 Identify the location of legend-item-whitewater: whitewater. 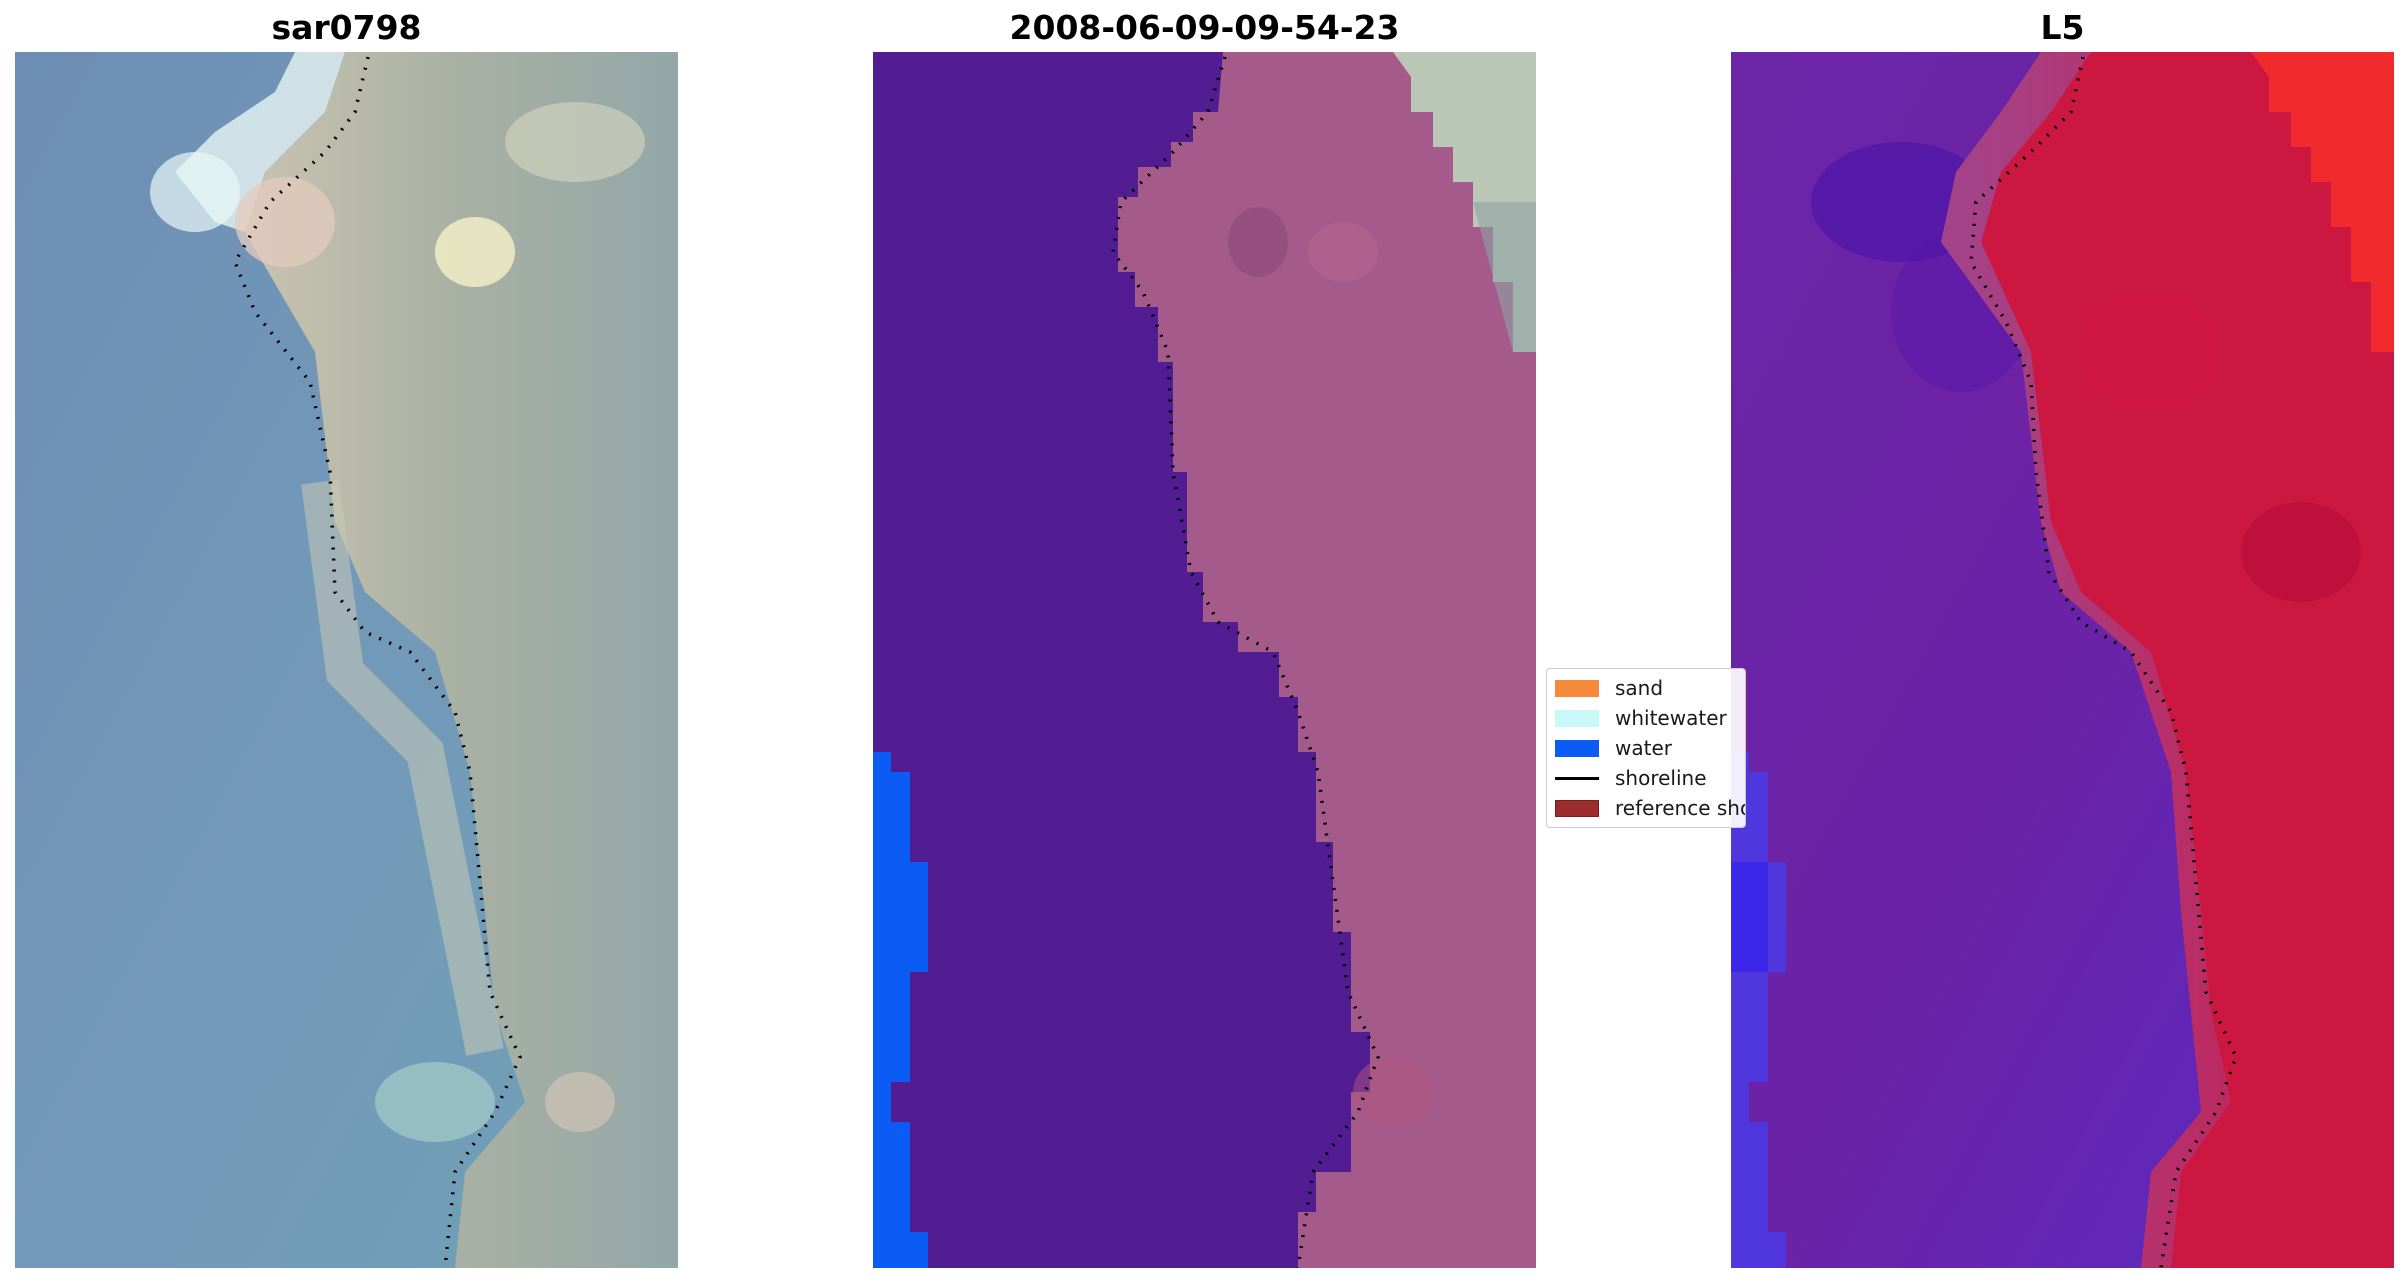
(1650, 718).